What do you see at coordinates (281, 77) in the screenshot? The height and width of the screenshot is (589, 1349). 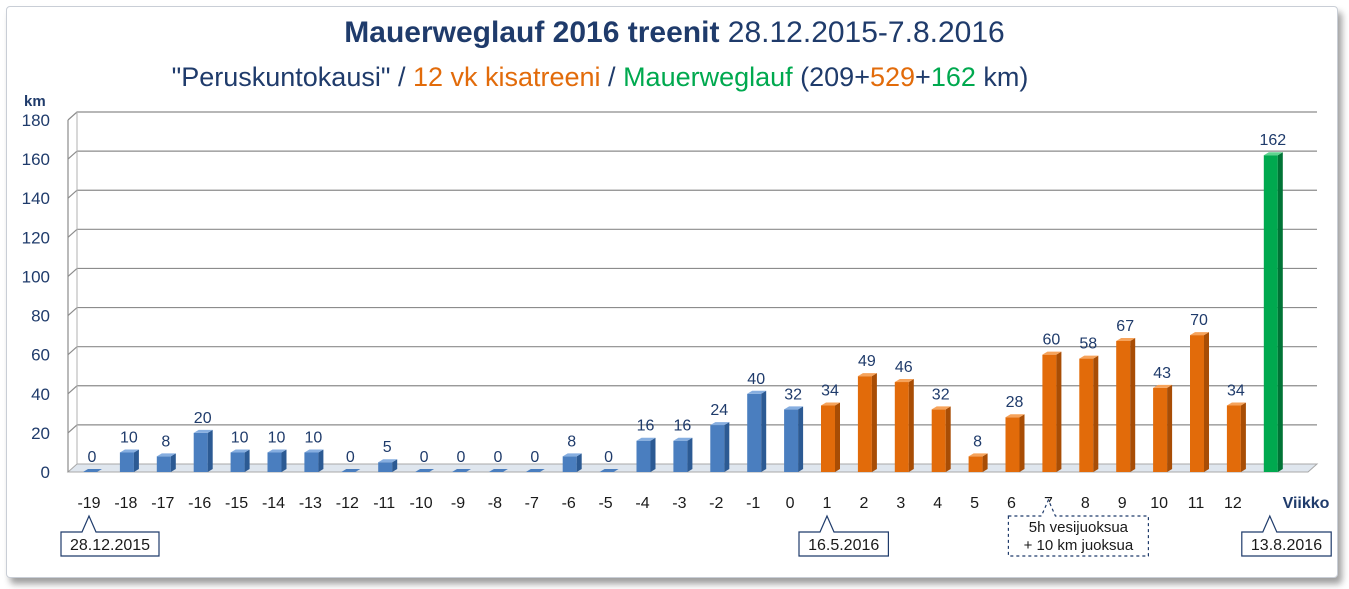 I see `subtitle-base-phase: "Peruskuntokausi"` at bounding box center [281, 77].